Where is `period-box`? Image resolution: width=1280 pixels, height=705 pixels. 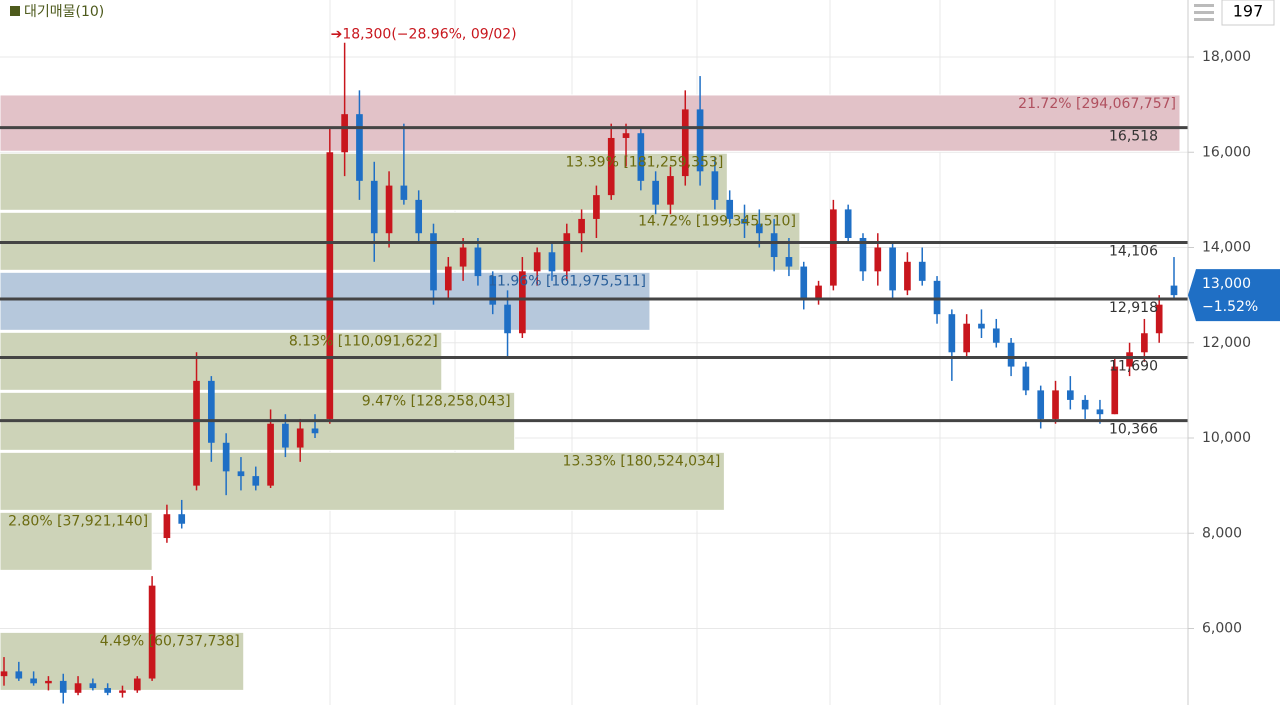
period-box is located at coordinates (1248, 13).